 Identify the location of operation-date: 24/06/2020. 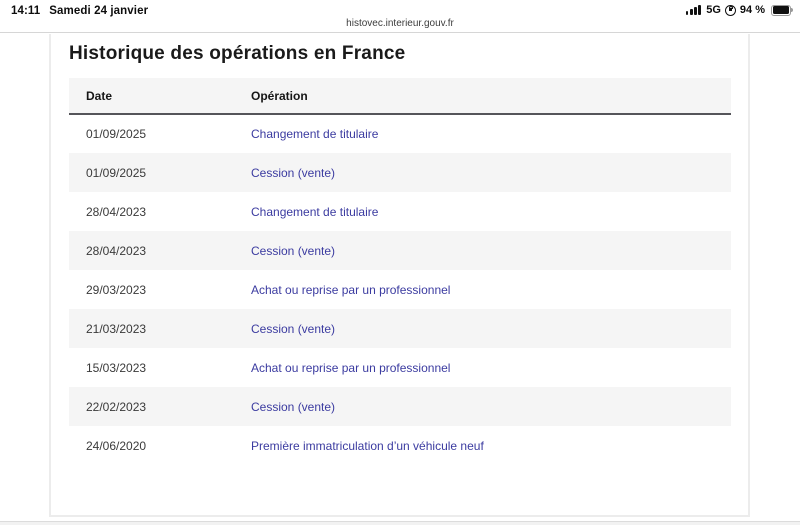
(116, 445).